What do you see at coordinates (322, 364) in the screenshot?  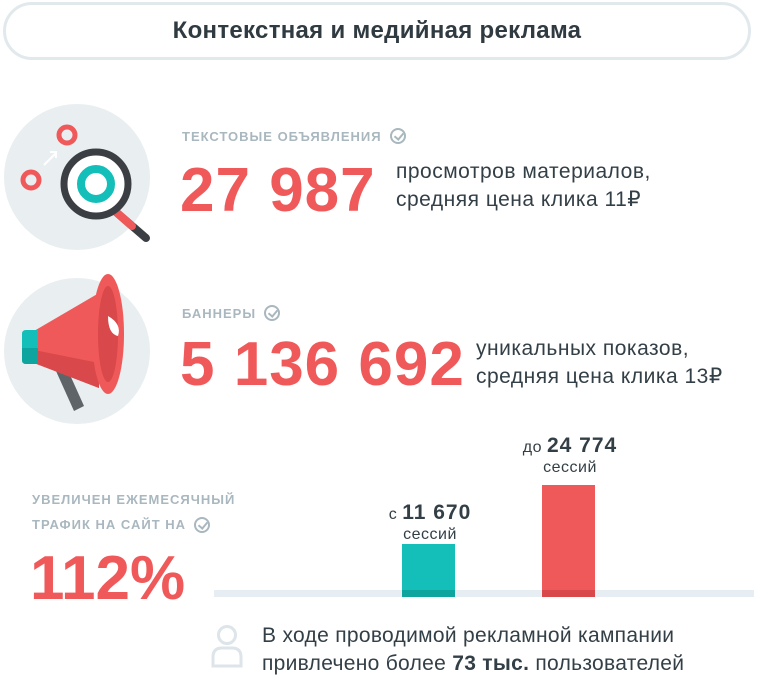 I see `banners-value: 5 136 692` at bounding box center [322, 364].